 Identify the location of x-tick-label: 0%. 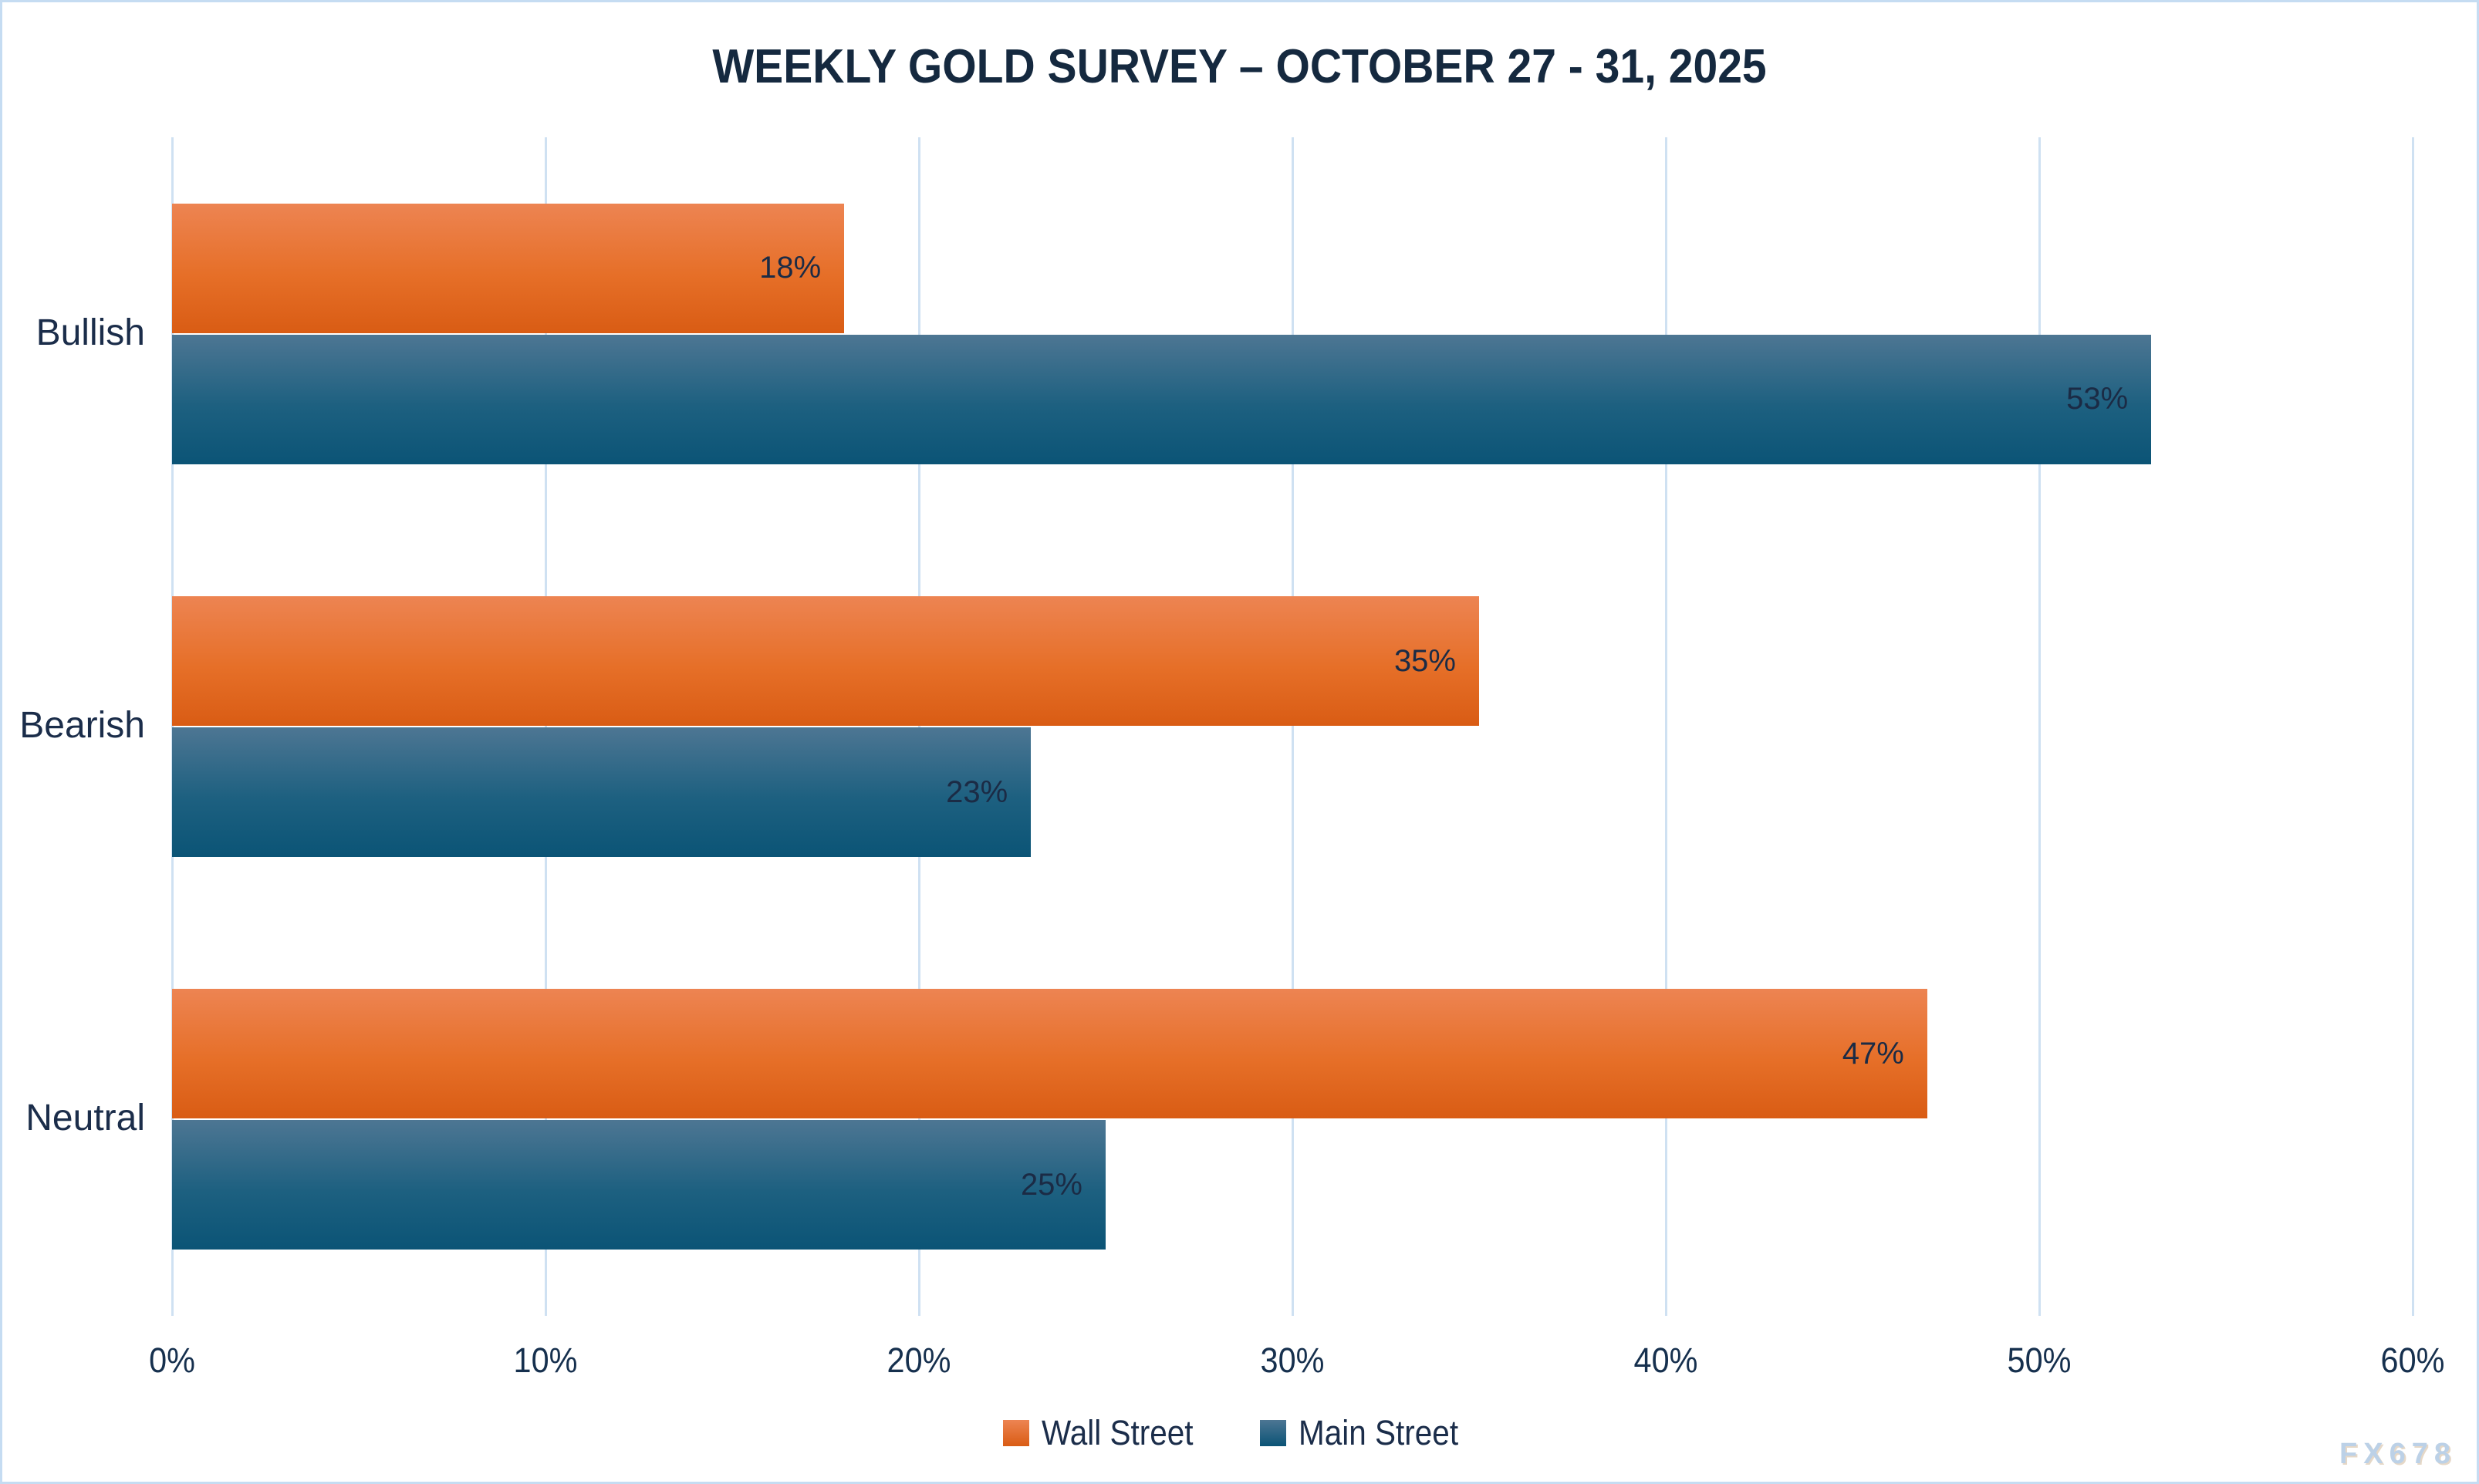
(172, 1360).